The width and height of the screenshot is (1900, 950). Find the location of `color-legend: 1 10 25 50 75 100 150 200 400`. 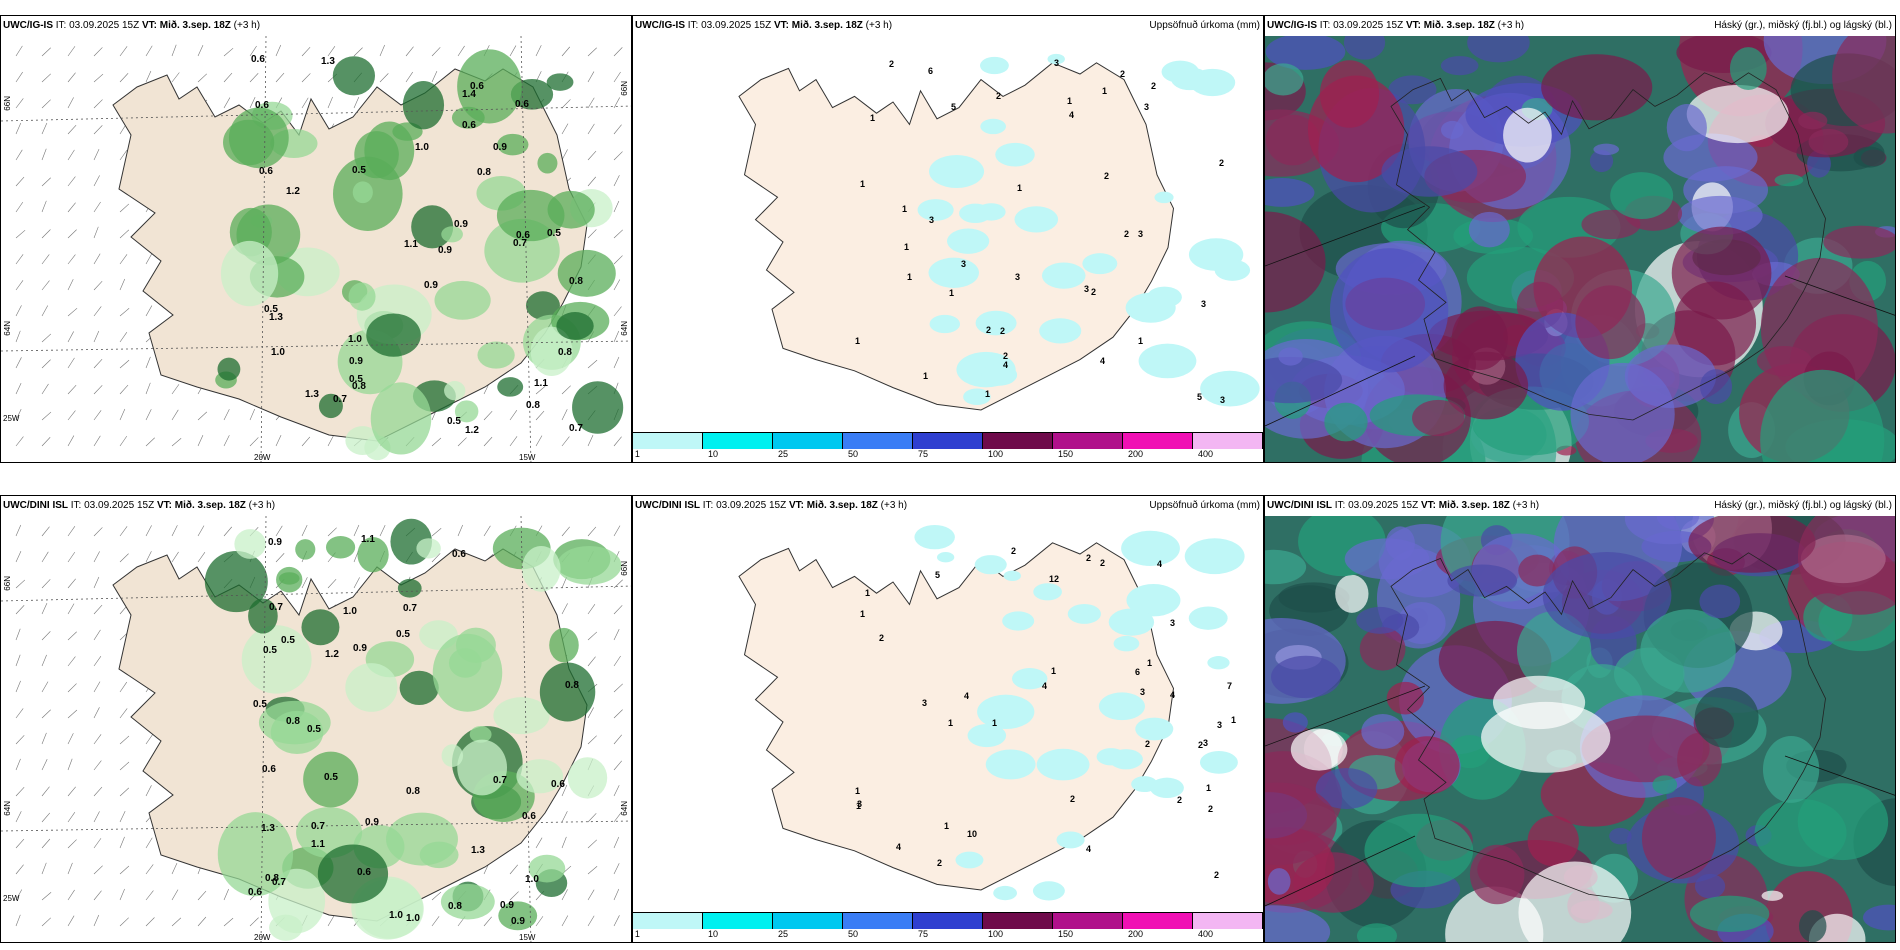

color-legend: 1 10 25 50 75 100 150 200 400 is located at coordinates (948, 447).